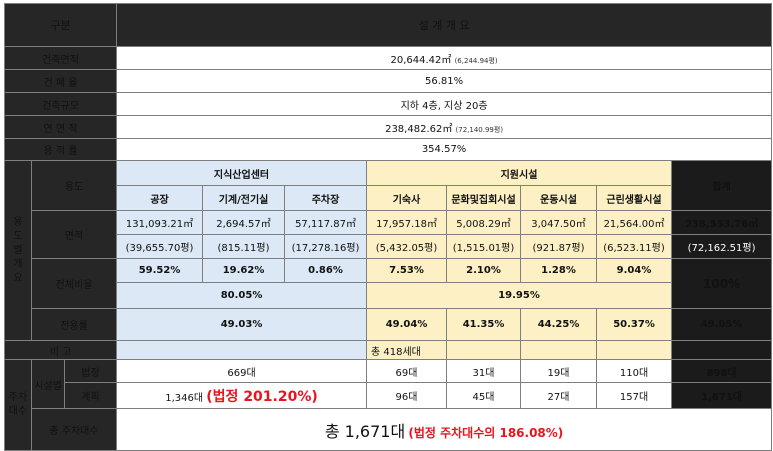 The image size is (773, 451). Describe the element at coordinates (722, 395) in the screenshot. I see `parking-plan-total: 1,671대` at that location.